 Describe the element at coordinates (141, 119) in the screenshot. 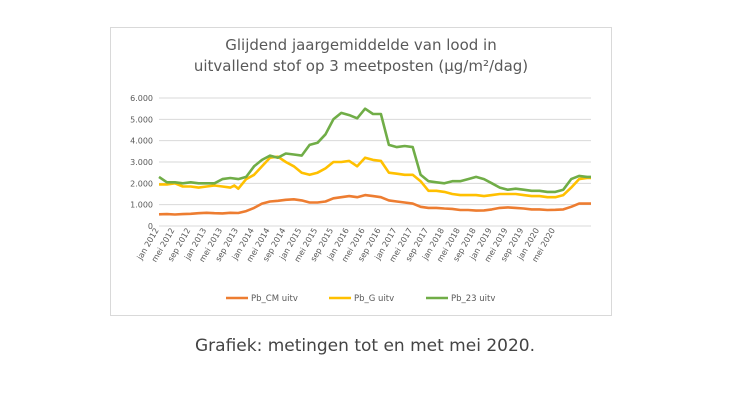

I see `y-tick-label: 5.000` at that location.